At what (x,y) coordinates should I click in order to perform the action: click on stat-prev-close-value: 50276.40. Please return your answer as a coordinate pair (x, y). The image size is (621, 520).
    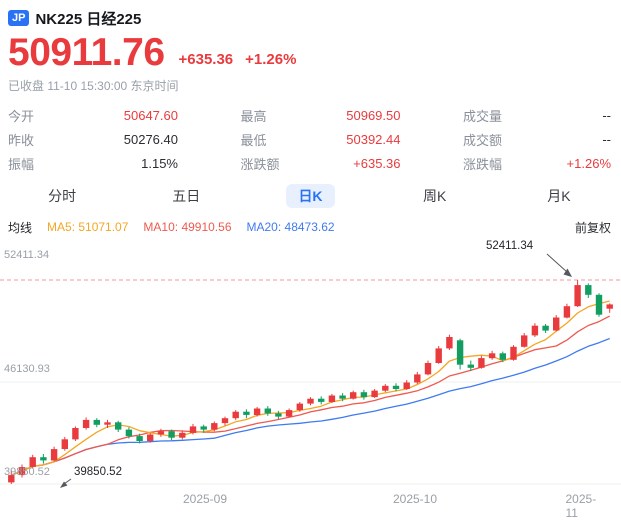
    Looking at the image, I should click on (150, 139).